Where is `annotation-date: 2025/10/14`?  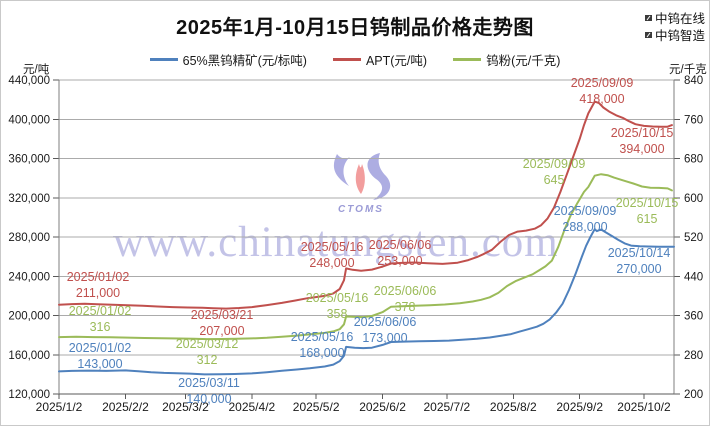 annotation-date: 2025/10/14 is located at coordinates (639, 253).